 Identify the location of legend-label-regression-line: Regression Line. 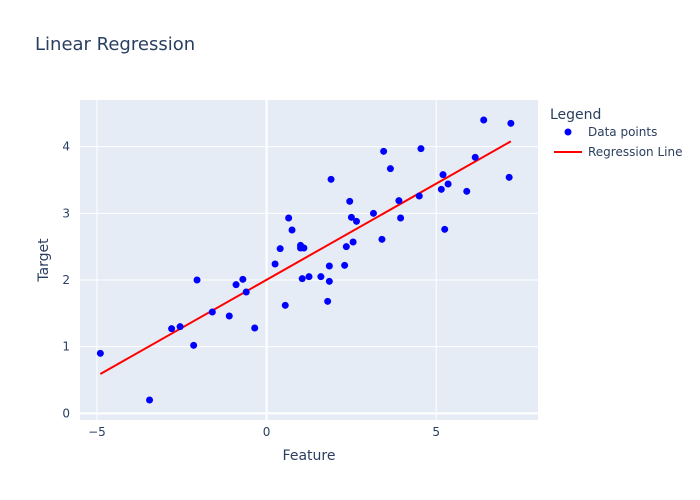
(635, 152).